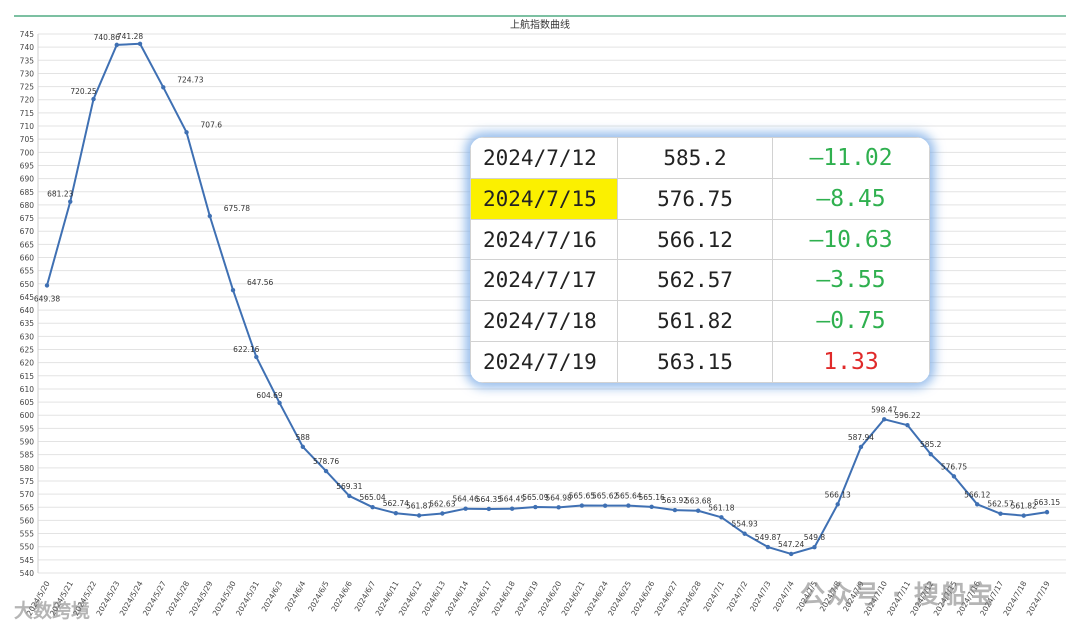 Image resolution: width=1080 pixels, height=632 pixels. I want to click on data-label: 649.38, so click(47, 298).